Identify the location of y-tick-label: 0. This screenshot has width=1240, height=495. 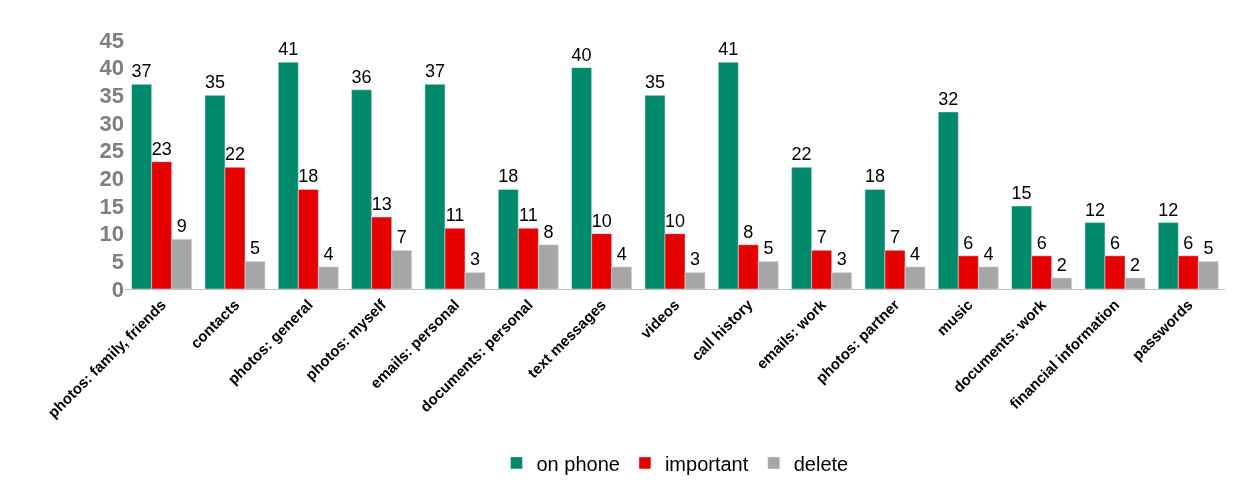
(117, 289).